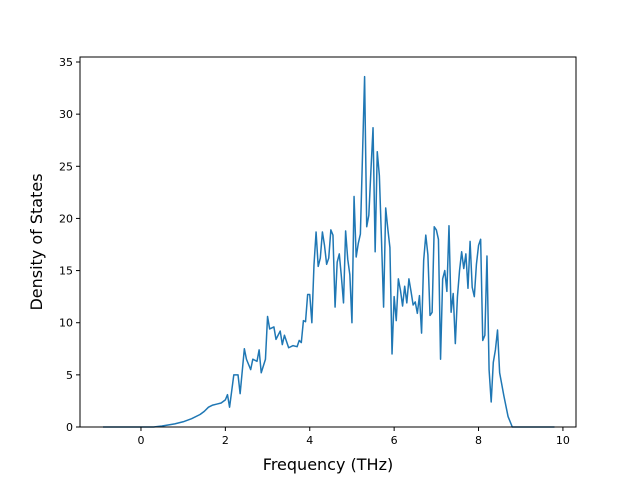 This screenshot has width=640, height=480. I want to click on y-tick-label: 0, so click(69, 427).